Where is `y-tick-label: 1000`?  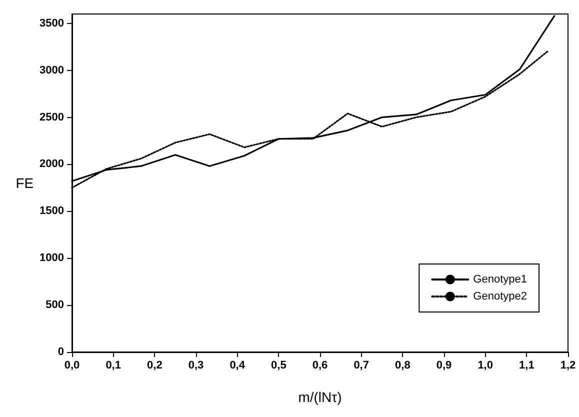 y-tick-label: 1000 is located at coordinates (52, 258).